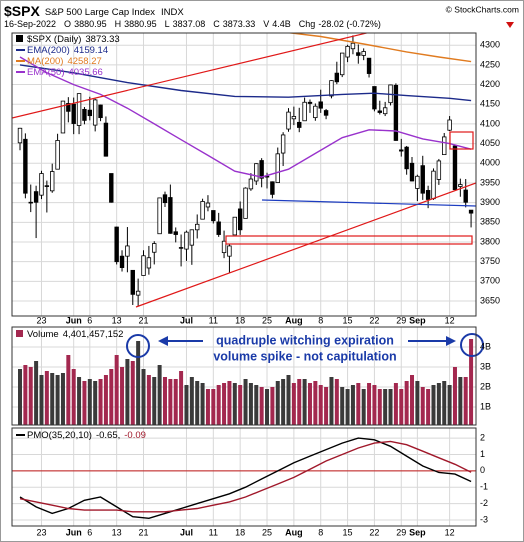 This screenshot has height=542, width=524. I want to click on field-value: -28.02 (-0.72%), so click(349, 24).